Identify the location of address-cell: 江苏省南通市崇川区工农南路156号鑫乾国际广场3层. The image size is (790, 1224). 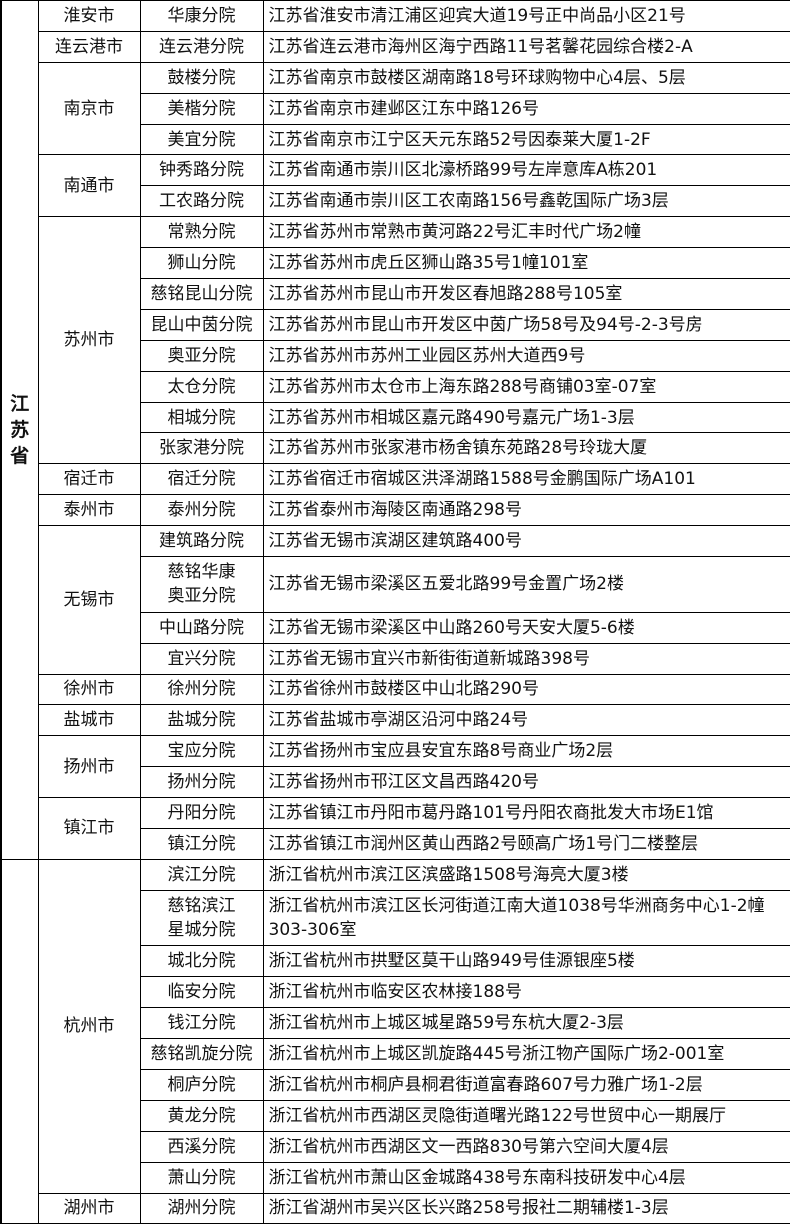
(526, 201).